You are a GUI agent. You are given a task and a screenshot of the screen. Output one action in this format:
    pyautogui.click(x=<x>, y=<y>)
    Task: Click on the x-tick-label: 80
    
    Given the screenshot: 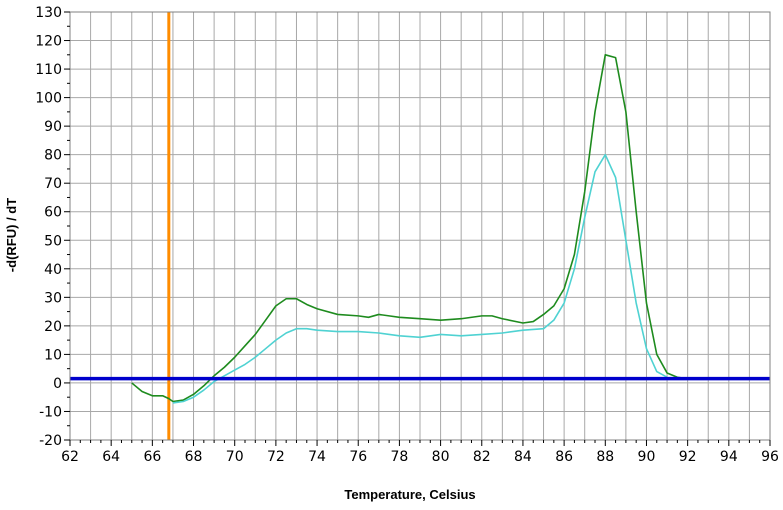 What is the action you would take?
    pyautogui.click(x=441, y=457)
    